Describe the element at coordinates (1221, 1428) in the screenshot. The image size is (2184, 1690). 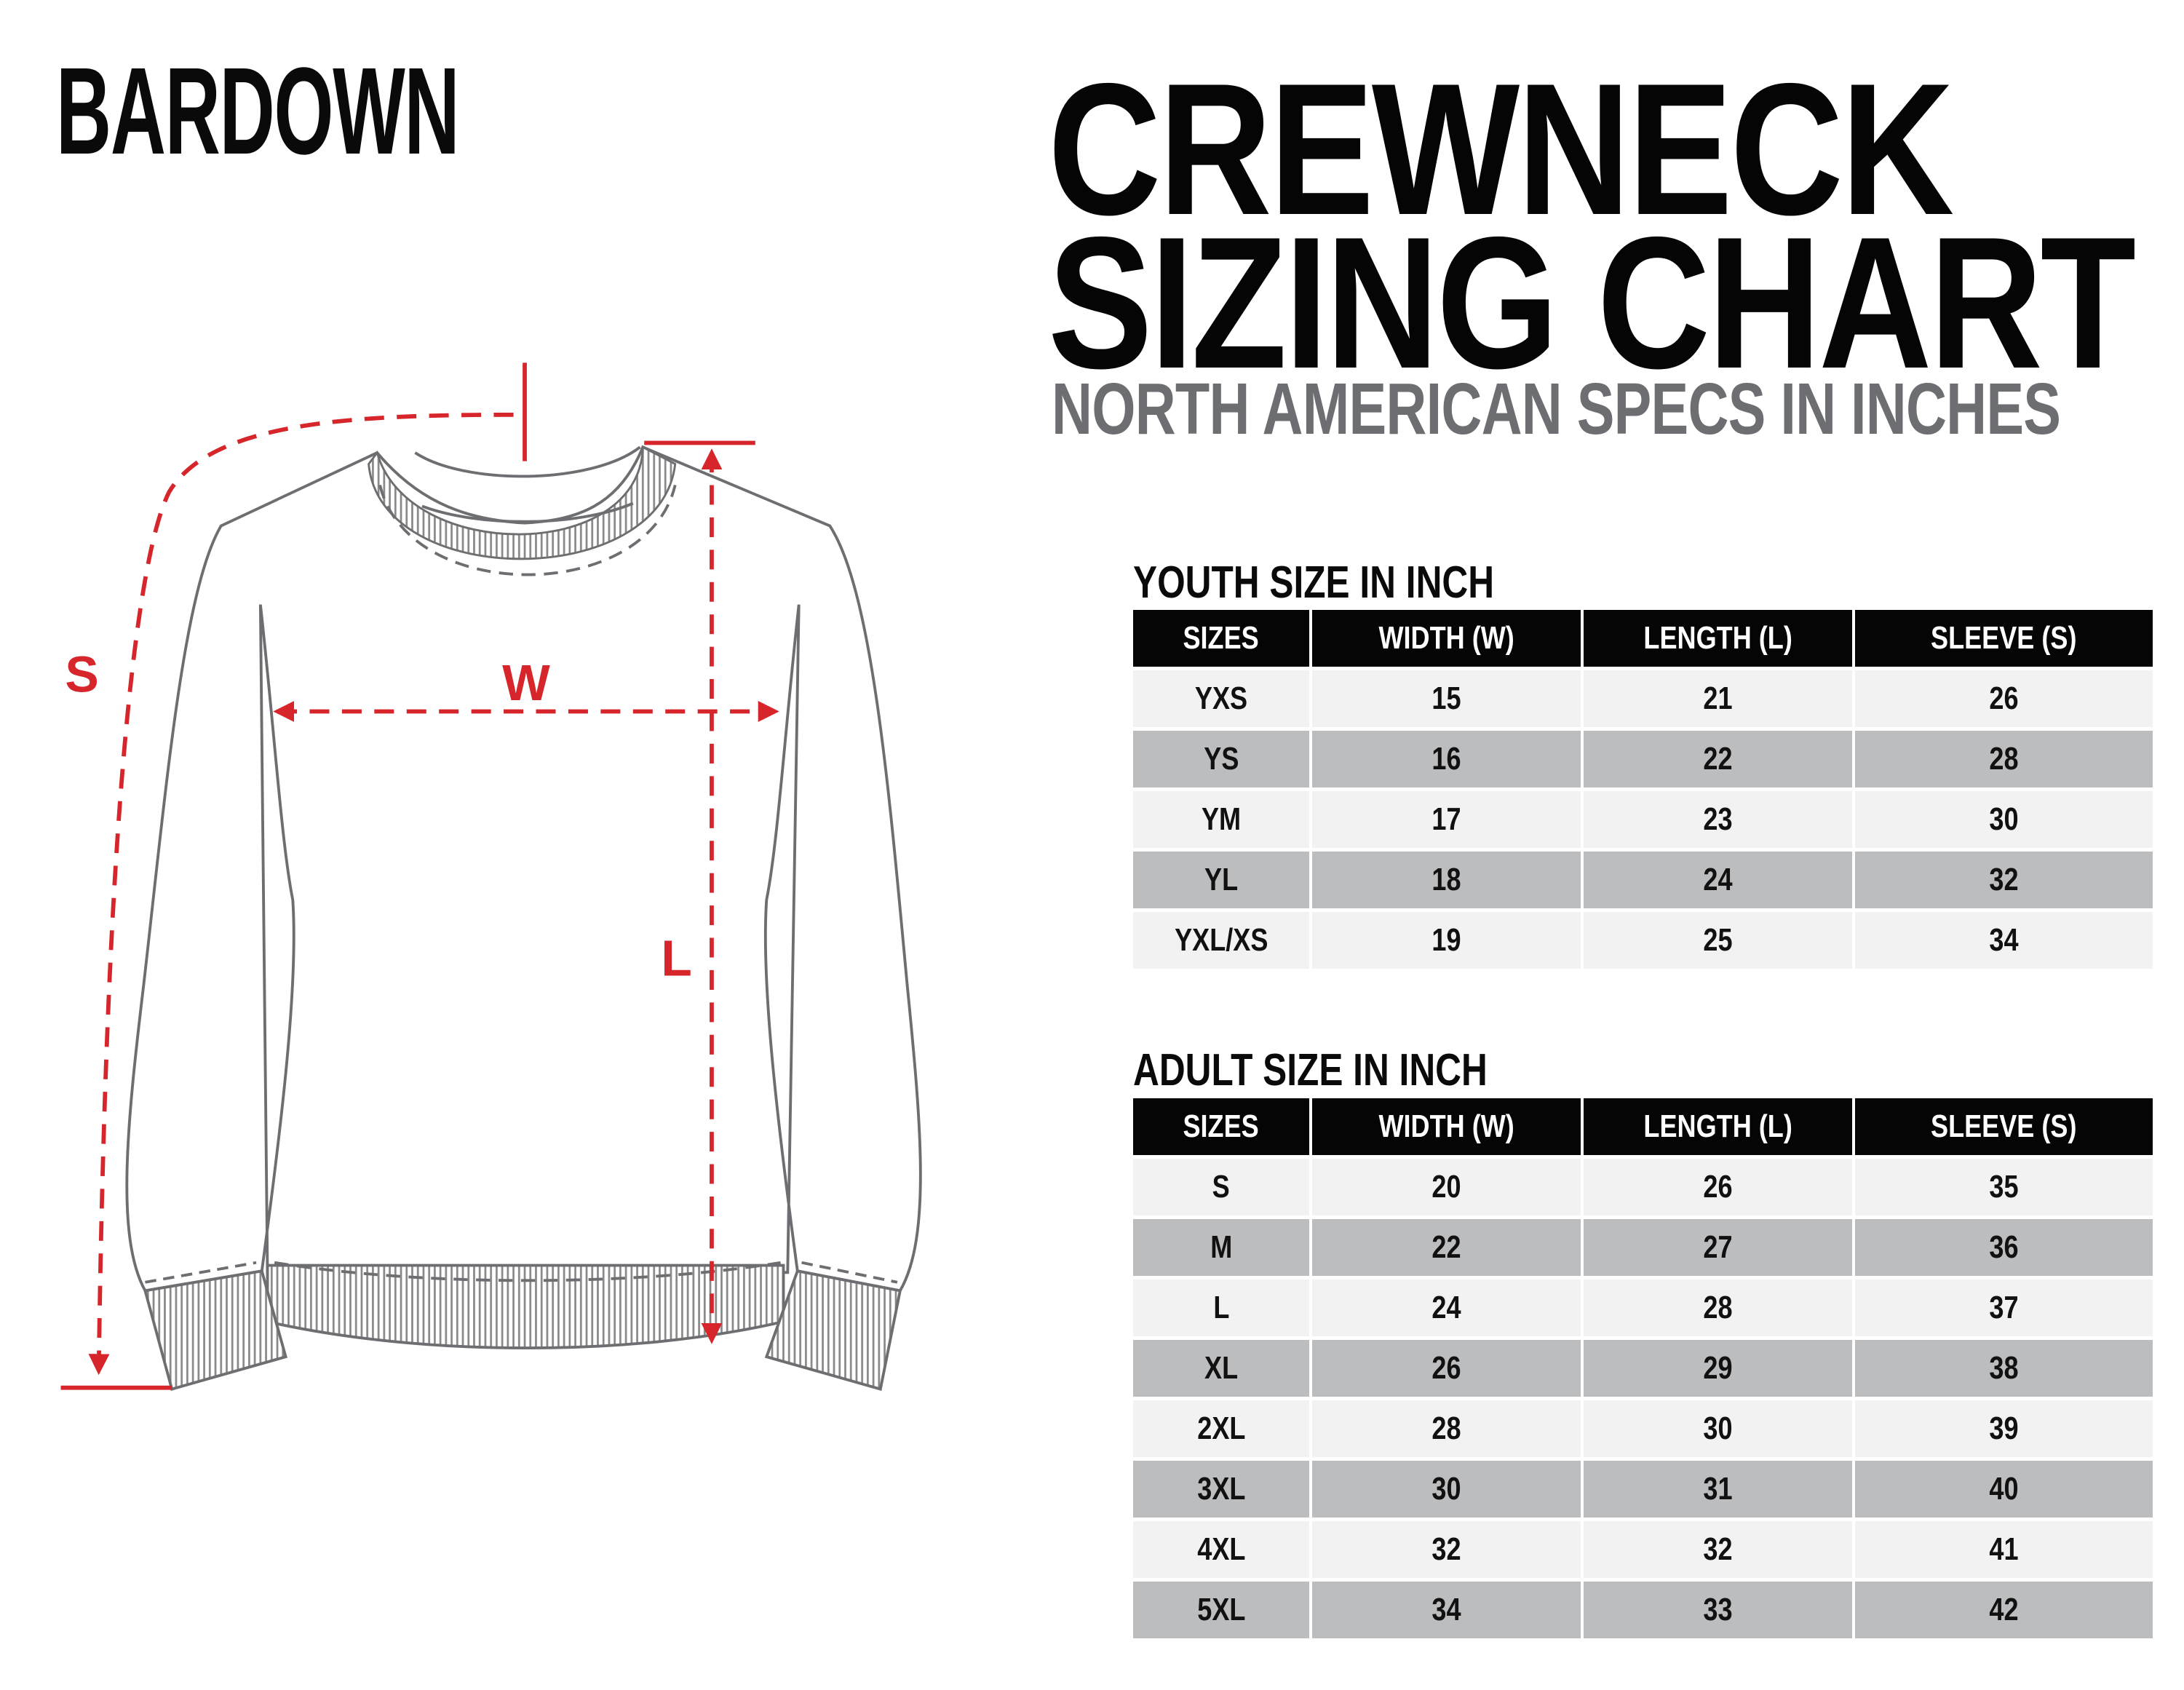
I see `table-cell: 2XL` at that location.